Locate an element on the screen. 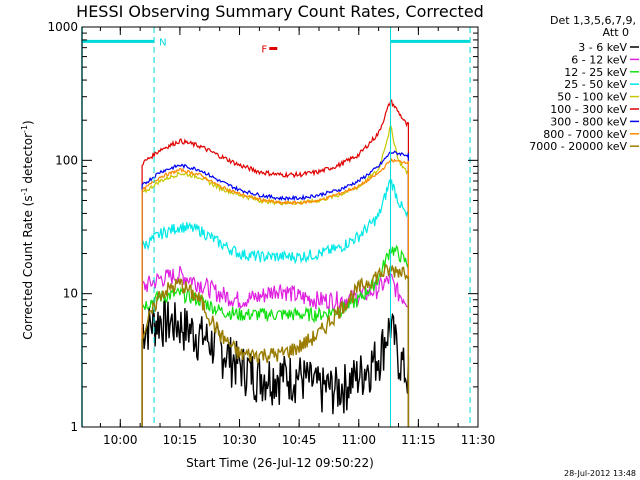 Image resolution: width=640 pixels, height=480 pixels. legend-entry-label: 7000 - 20000 keV is located at coordinates (578, 146).